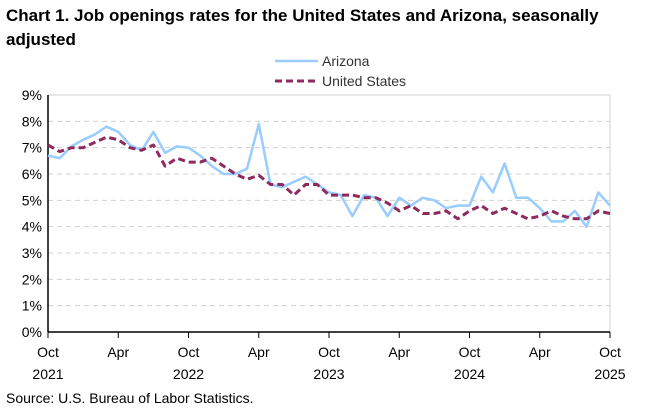  Describe the element at coordinates (32, 148) in the screenshot. I see `y-tick-label: 7%` at that location.